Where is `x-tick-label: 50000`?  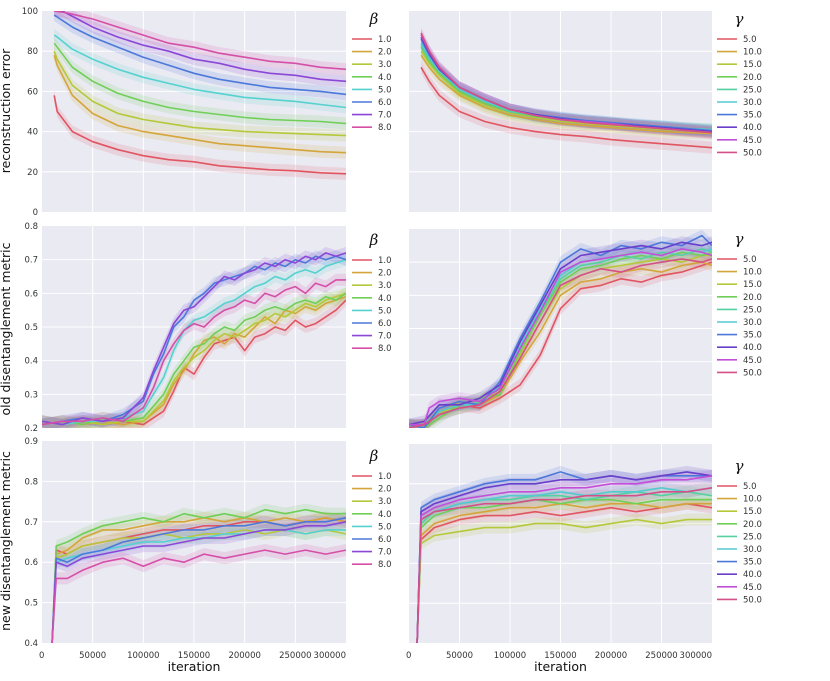
x-tick-label: 50000 is located at coordinates (459, 656).